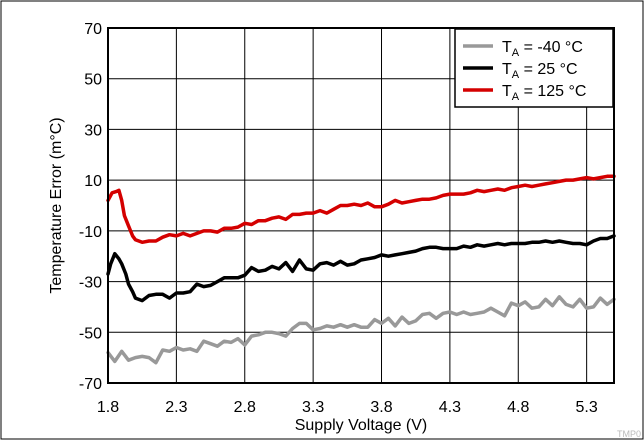 This screenshot has width=644, height=440. I want to click on y-axis-title: Temperature Error (m°C), so click(56, 205).